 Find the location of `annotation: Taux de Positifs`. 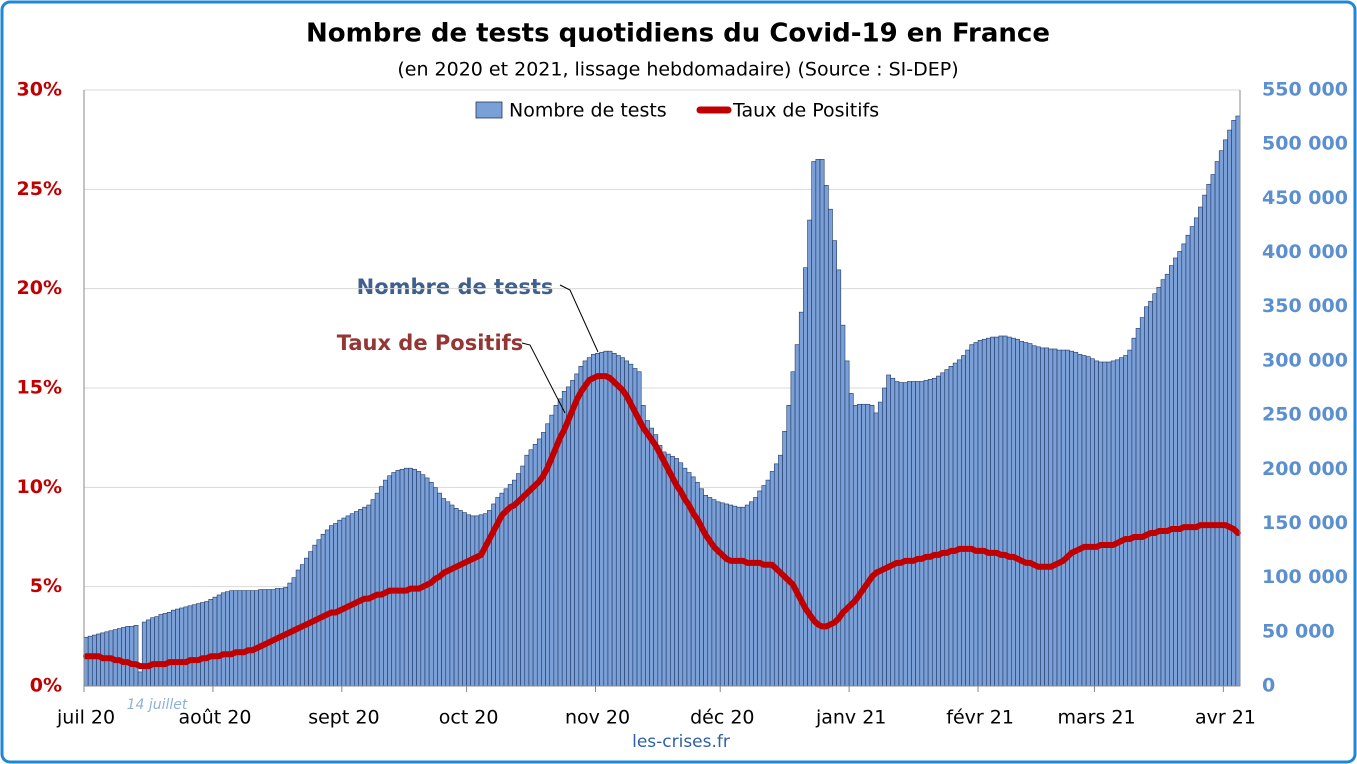

annotation: Taux de Positifs is located at coordinates (430, 343).